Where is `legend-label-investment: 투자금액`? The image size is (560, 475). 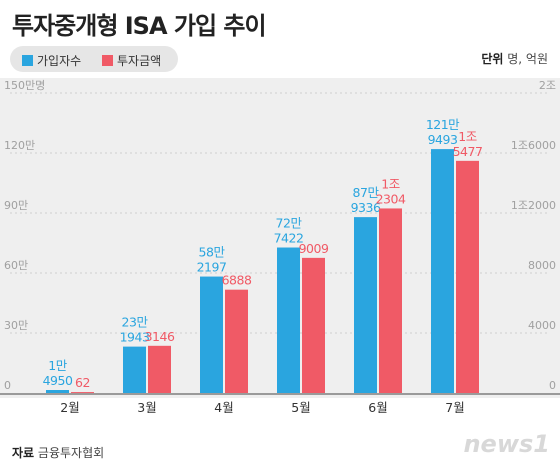
legend-label-investment: 투자금액 is located at coordinates (139, 61).